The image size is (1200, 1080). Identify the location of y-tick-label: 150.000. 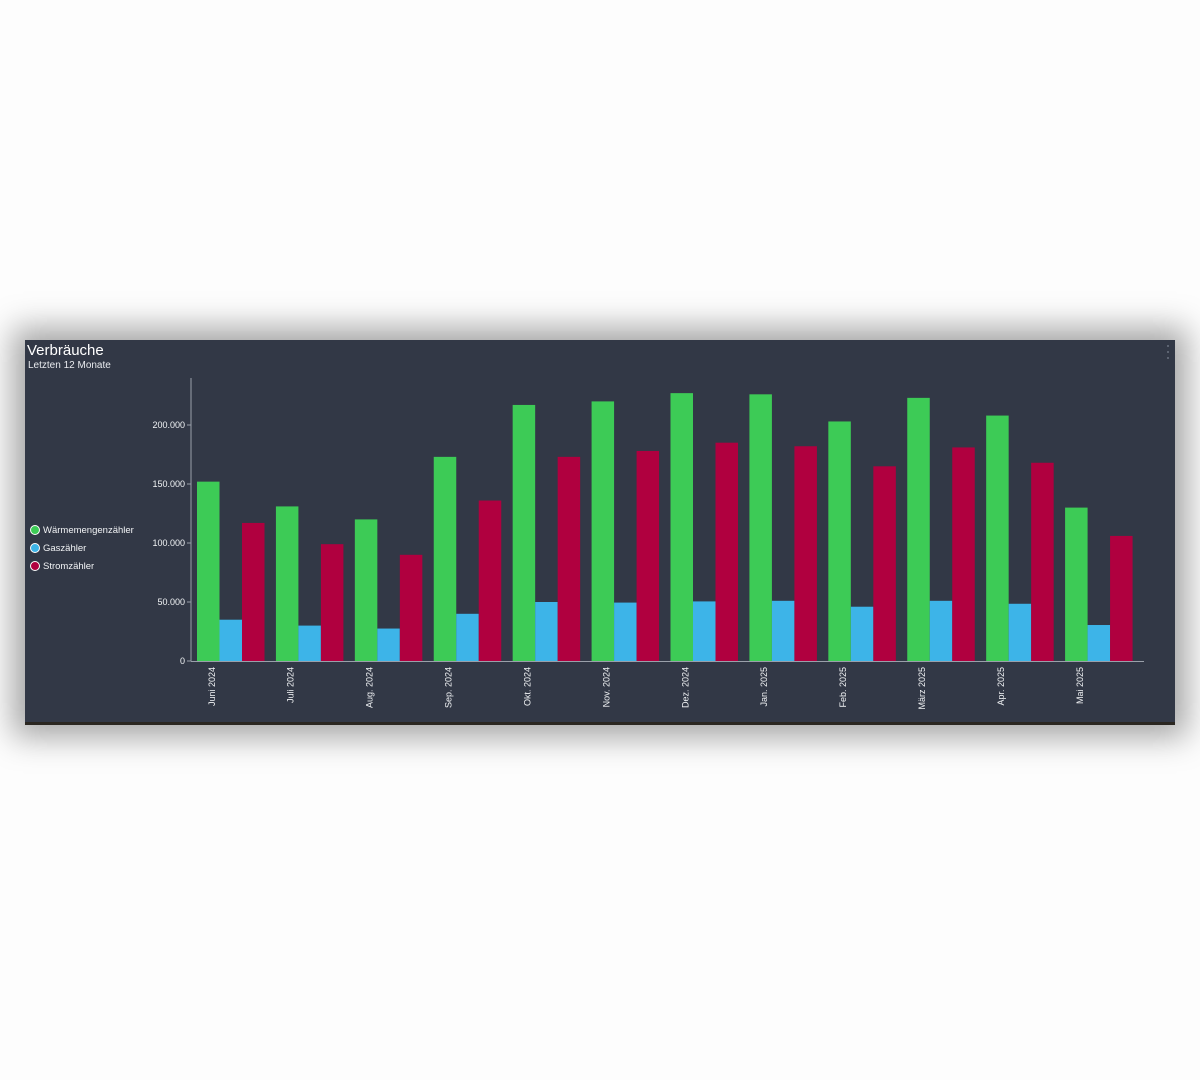
(168, 484).